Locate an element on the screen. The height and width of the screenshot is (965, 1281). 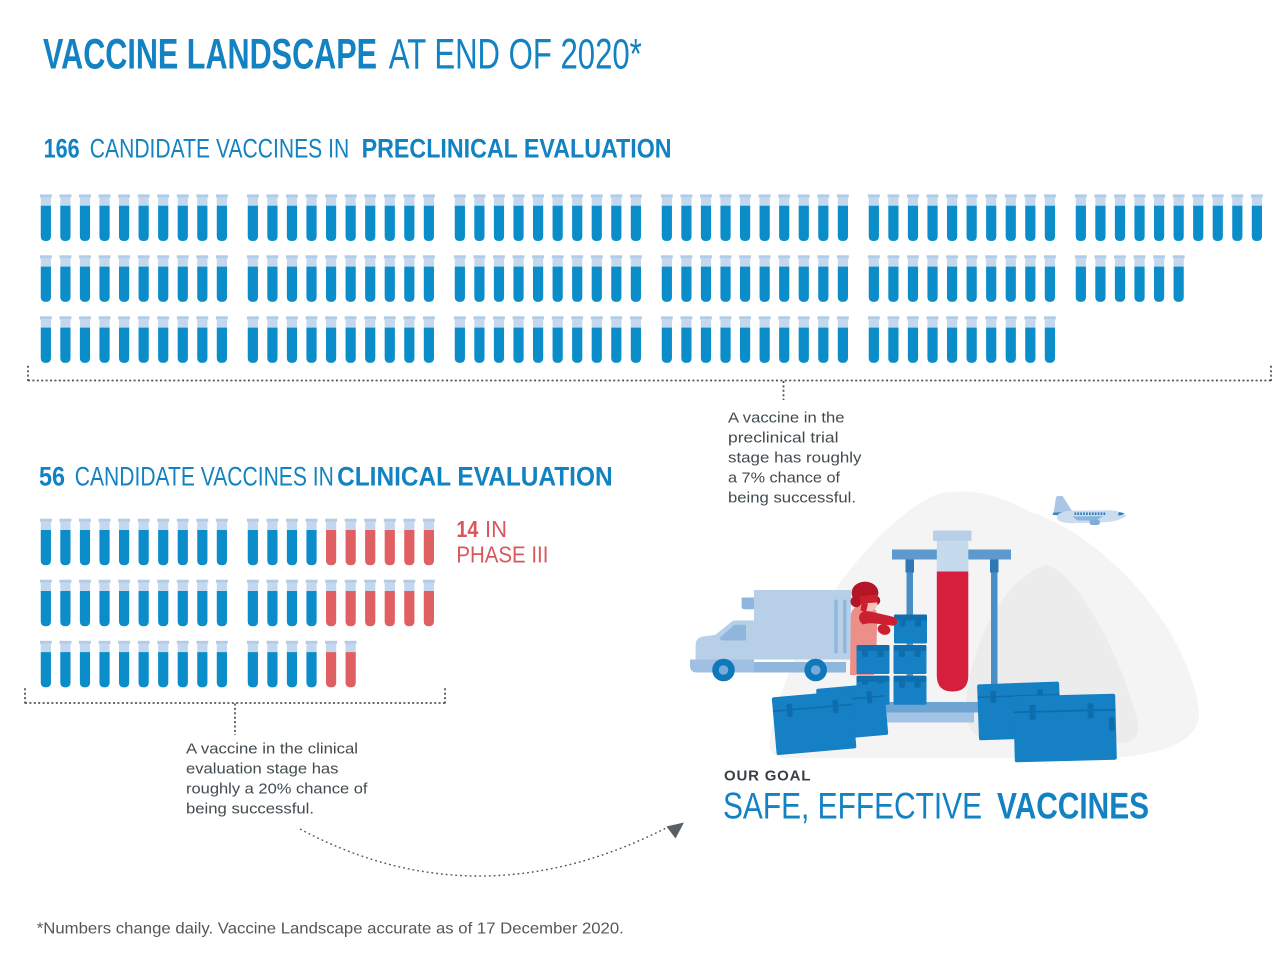
svg-text: preclinical trial is located at coordinates (783, 438).